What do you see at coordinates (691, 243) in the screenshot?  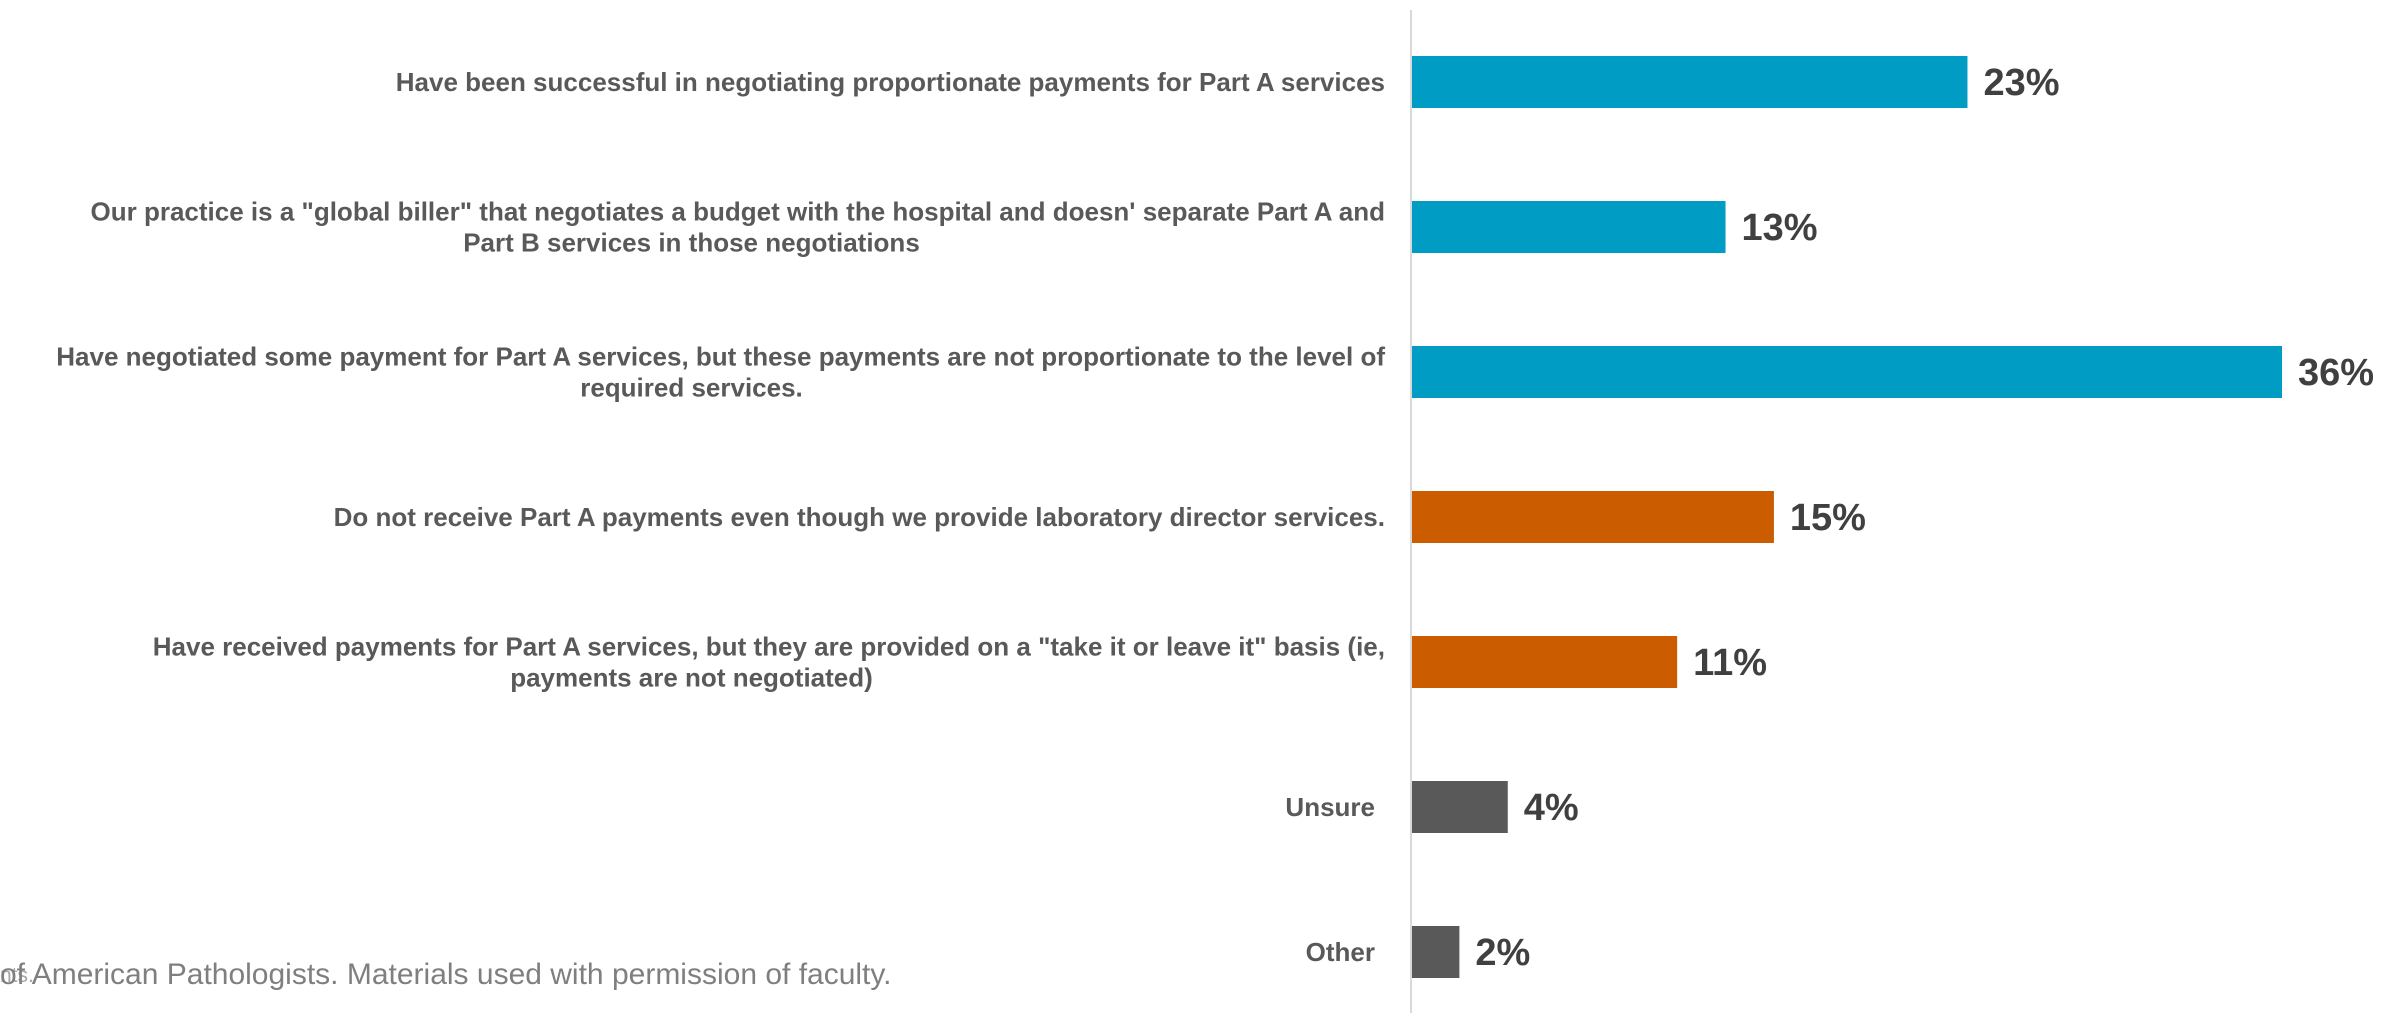 I see `category-label-1-line-1: Part B services in those negotiations` at bounding box center [691, 243].